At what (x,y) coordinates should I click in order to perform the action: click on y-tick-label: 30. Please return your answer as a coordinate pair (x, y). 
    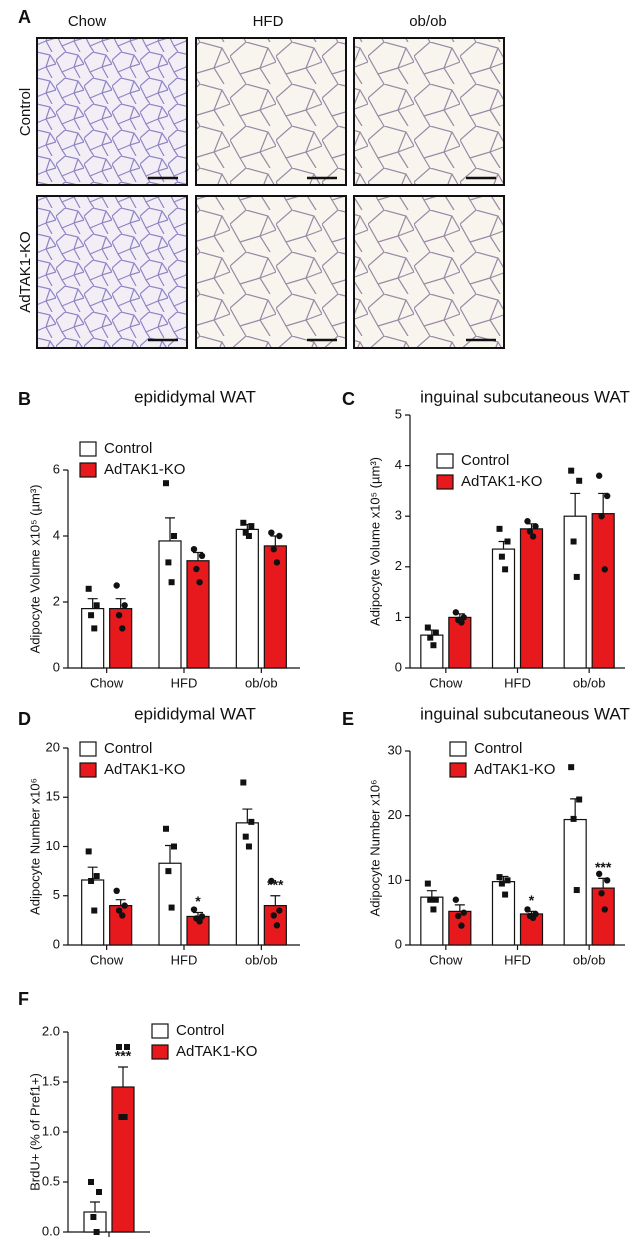
    Looking at the image, I should click on (395, 749).